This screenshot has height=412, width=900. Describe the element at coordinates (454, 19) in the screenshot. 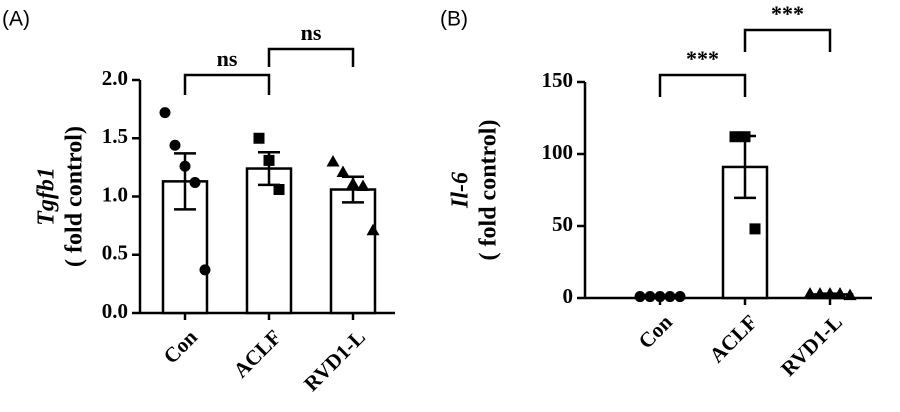

I see `panel-label: (B)` at that location.